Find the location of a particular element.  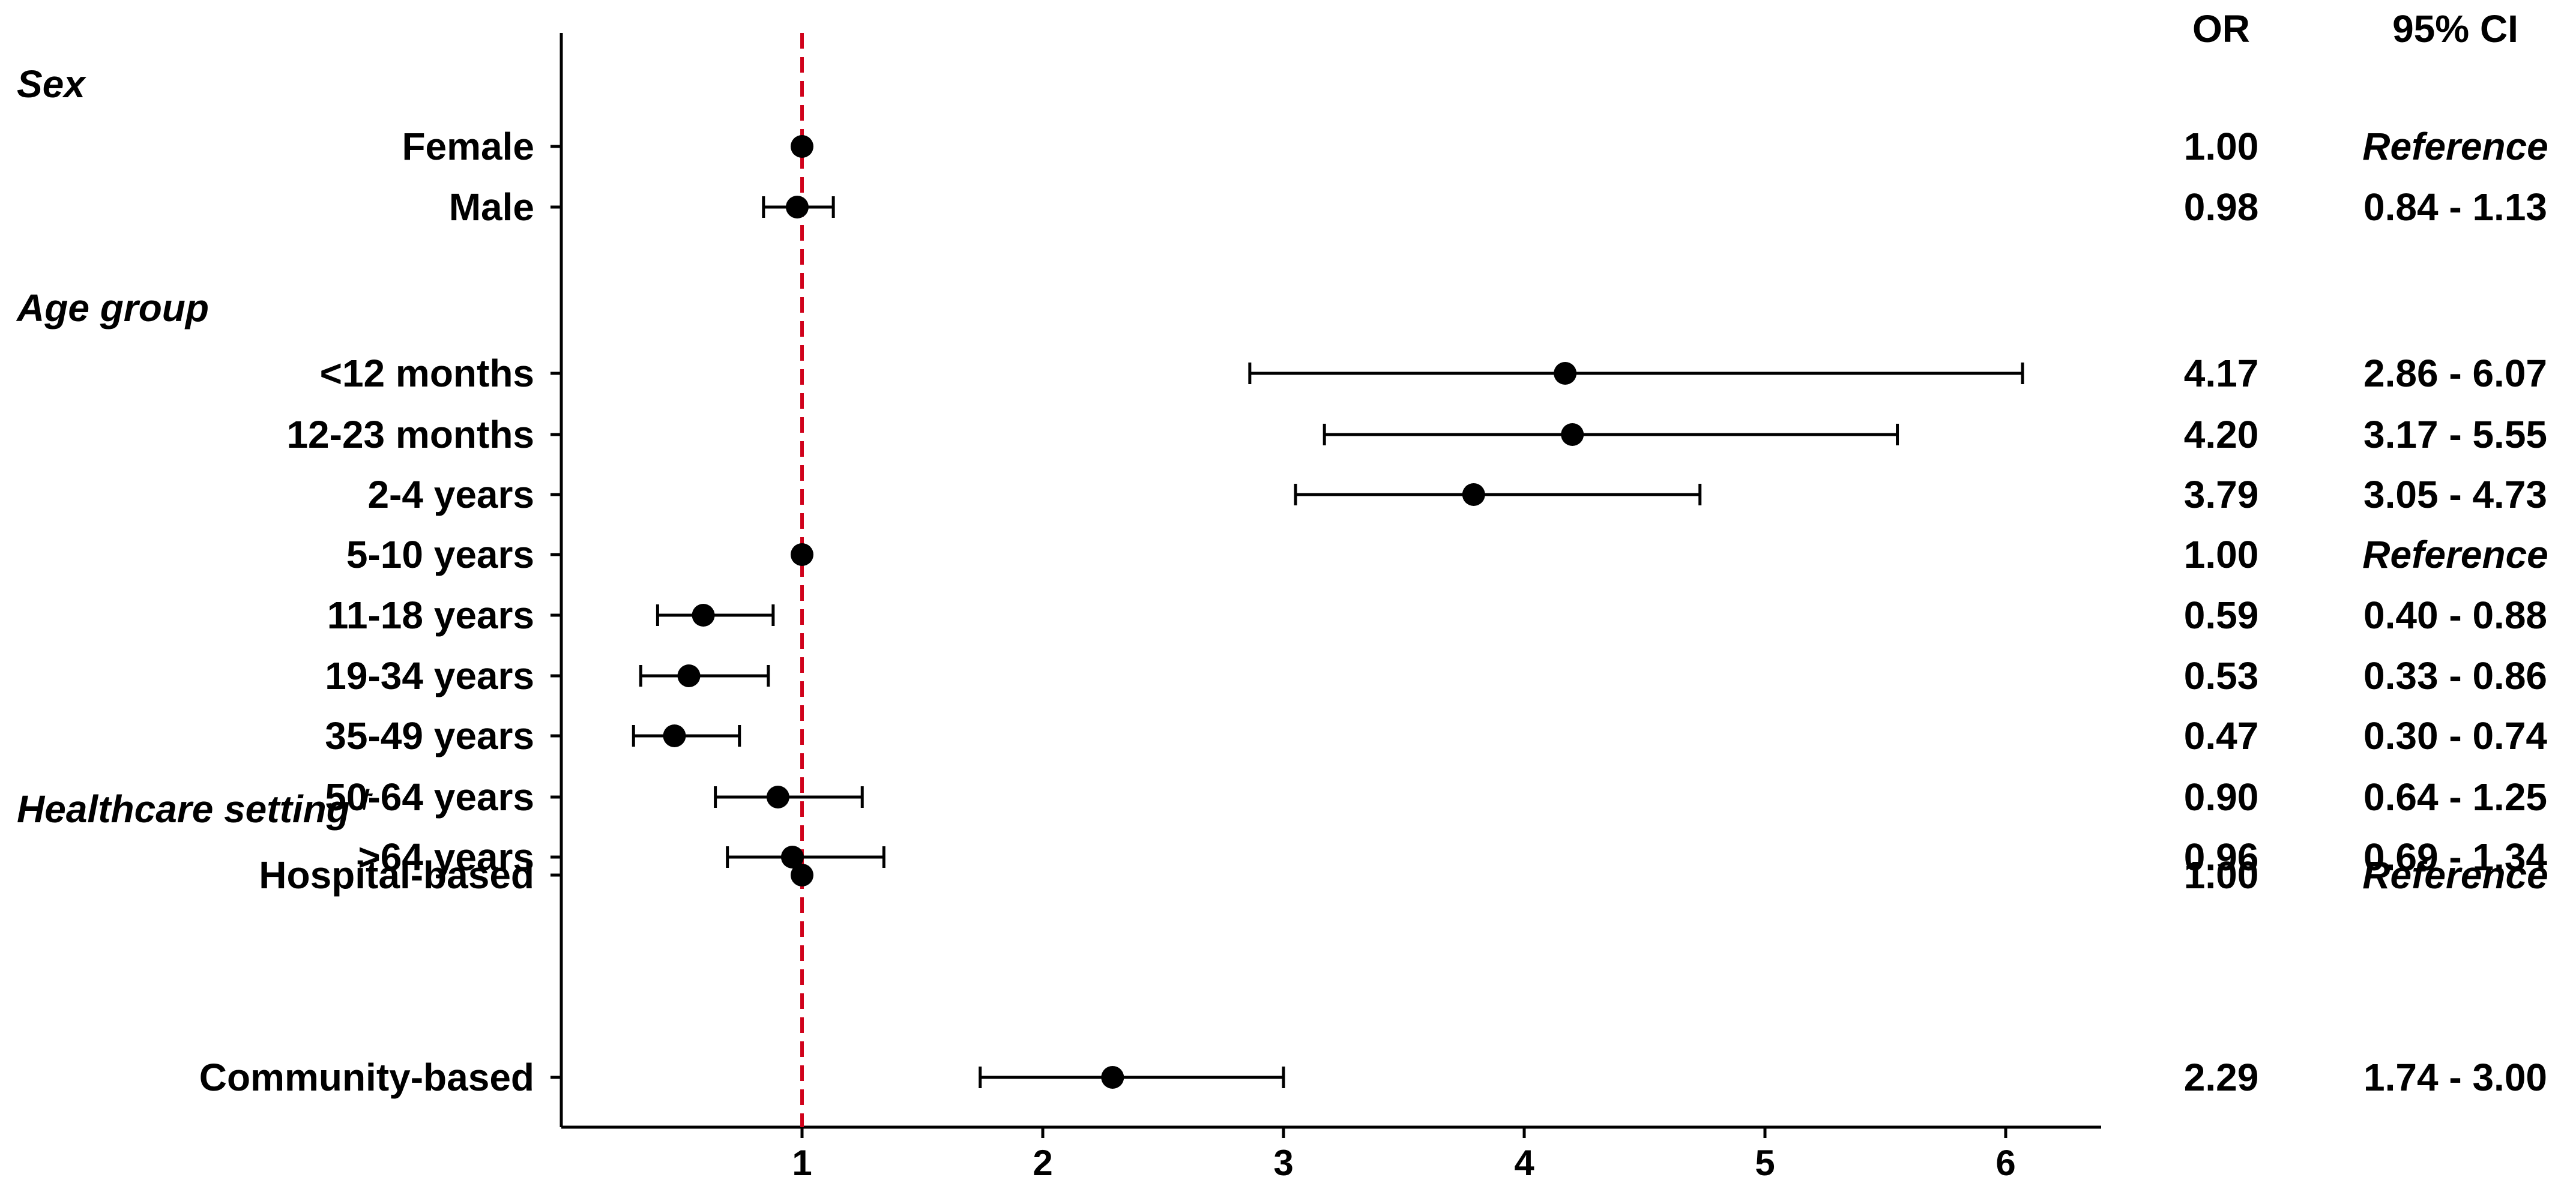

ci-value: 1.74 - 3.00 is located at coordinates (2455, 1077).